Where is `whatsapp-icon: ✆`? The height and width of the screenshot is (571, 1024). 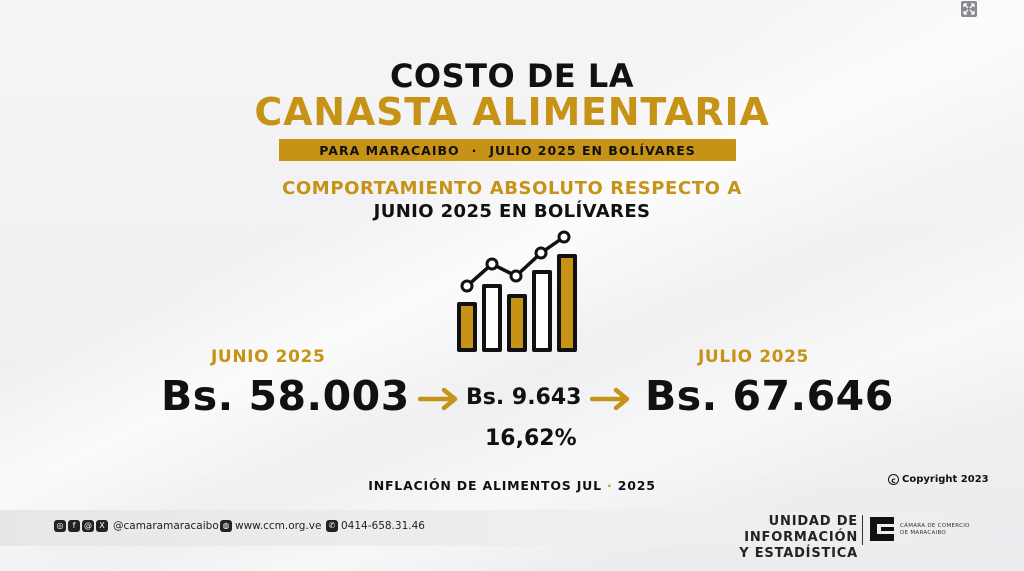
whatsapp-icon: ✆ is located at coordinates (332, 526).